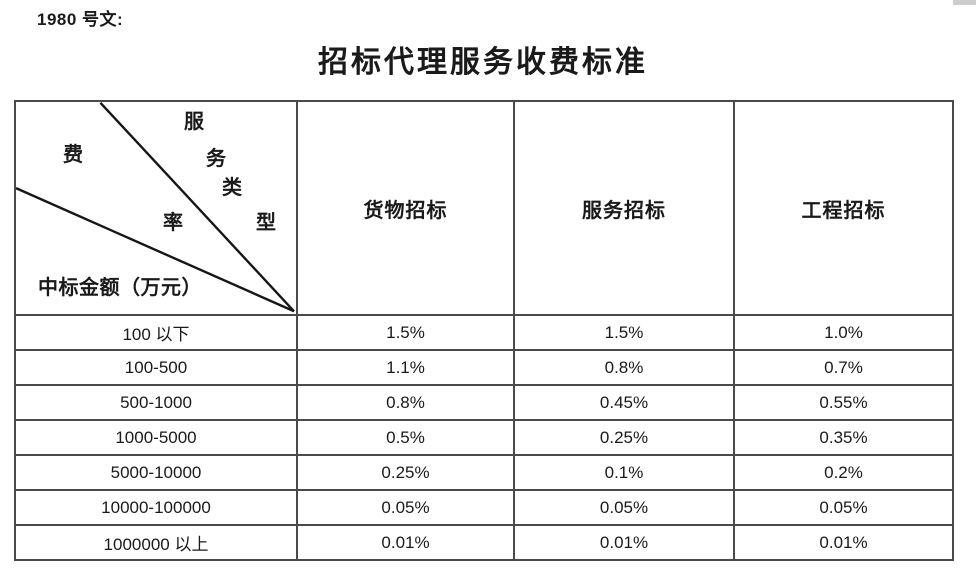 Image resolution: width=976 pixels, height=581 pixels. Describe the element at coordinates (232, 188) in the screenshot. I see `diagonal-axis-type-char: 类` at that location.